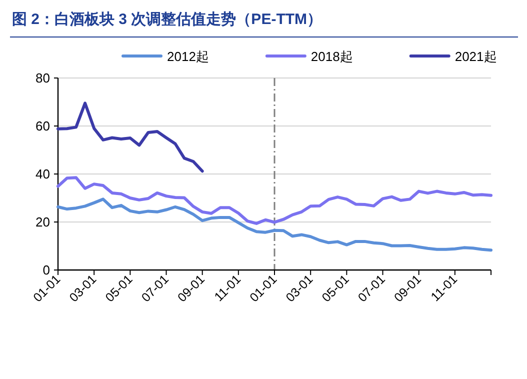  Describe the element at coordinates (46, 270) in the screenshot. I see `y-tick-label: 0` at that location.